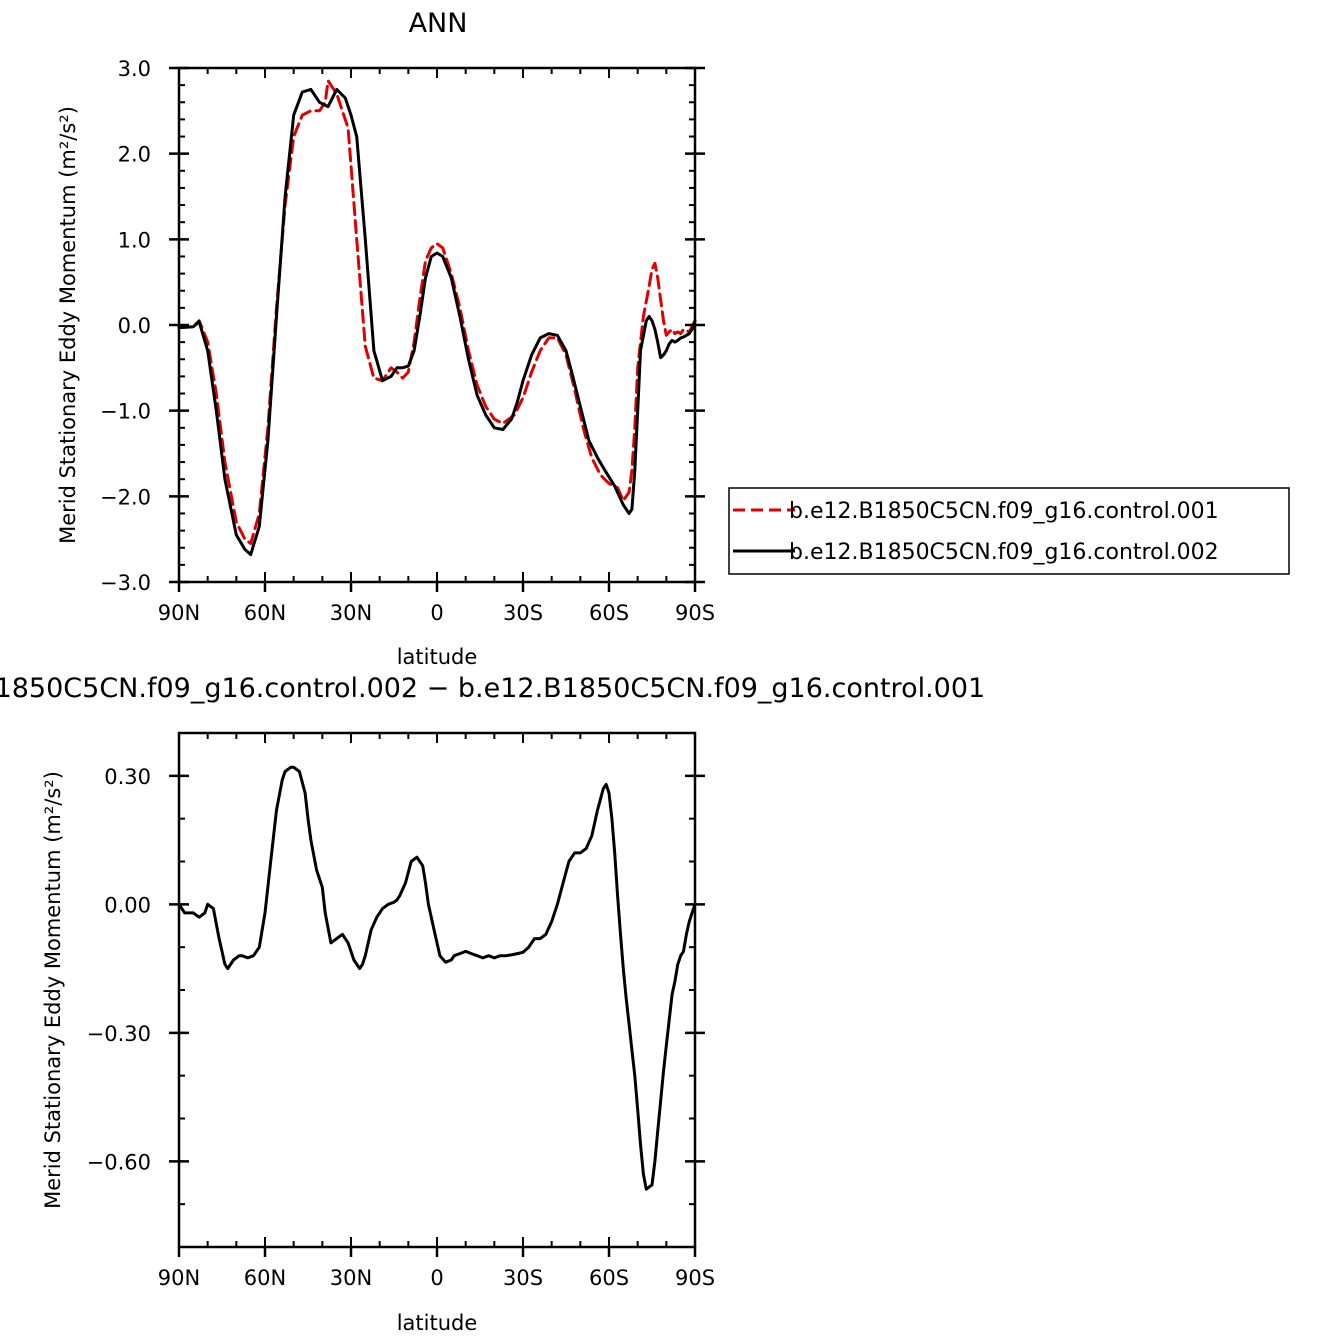 The height and width of the screenshot is (1341, 1344). I want to click on bottom-y-tick-label: −0.30, so click(119, 1034).